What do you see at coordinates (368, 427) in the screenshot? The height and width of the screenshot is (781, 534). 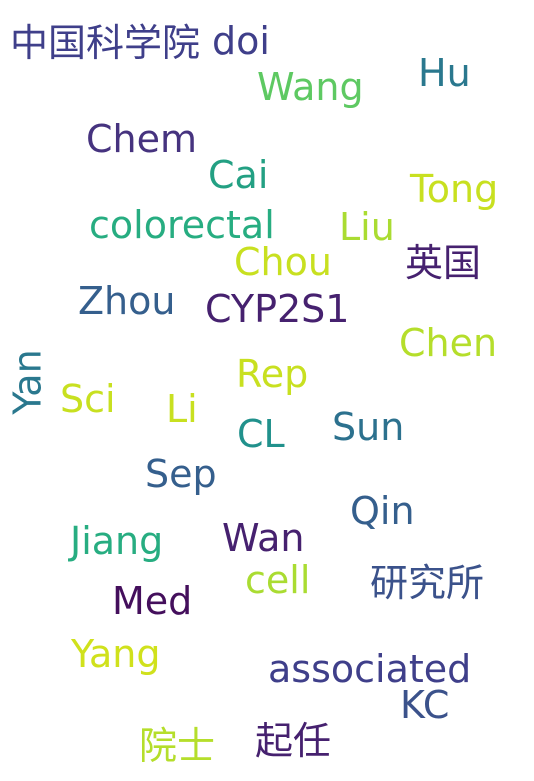 I see `word-sun: Sun` at bounding box center [368, 427].